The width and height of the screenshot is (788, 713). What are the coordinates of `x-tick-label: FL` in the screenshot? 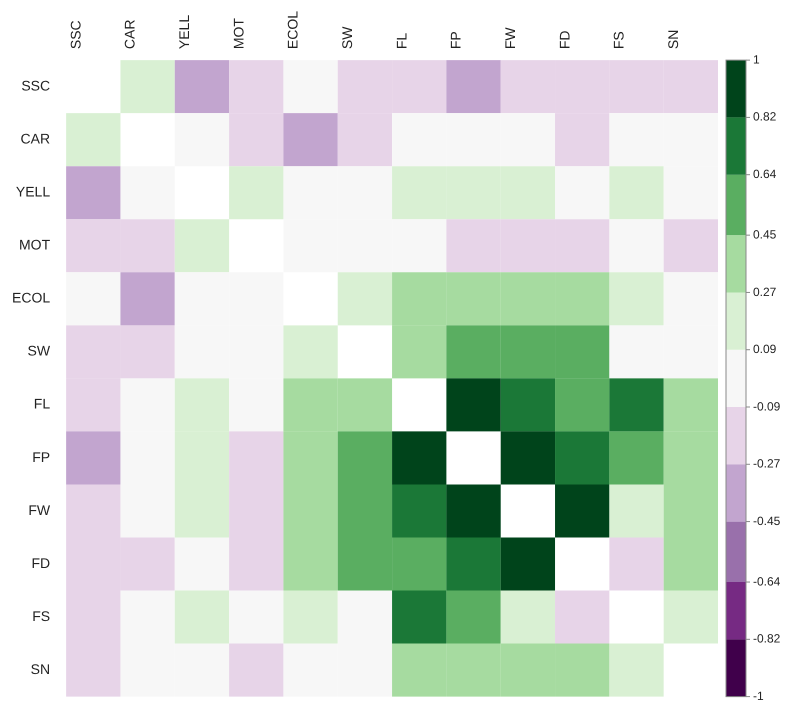 It's located at (401, 41).